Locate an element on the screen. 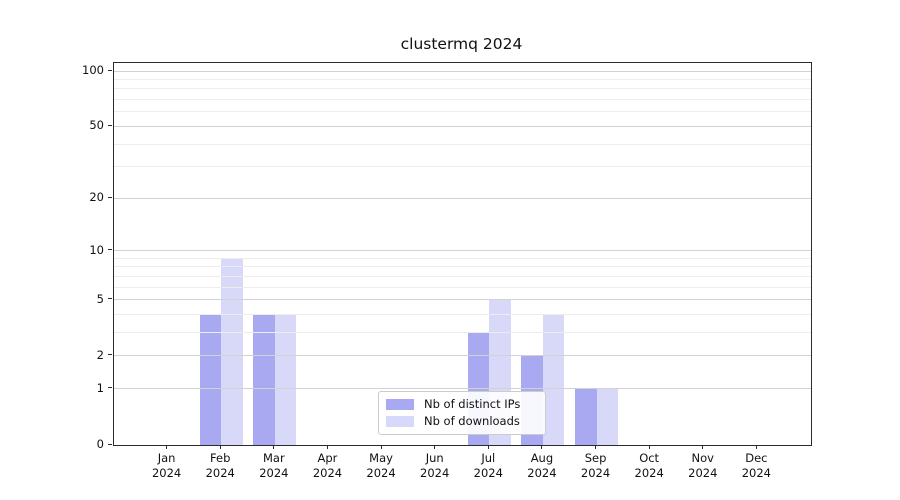 The image size is (900, 500). y-tick-label-1: 1 is located at coordinates (100, 387).